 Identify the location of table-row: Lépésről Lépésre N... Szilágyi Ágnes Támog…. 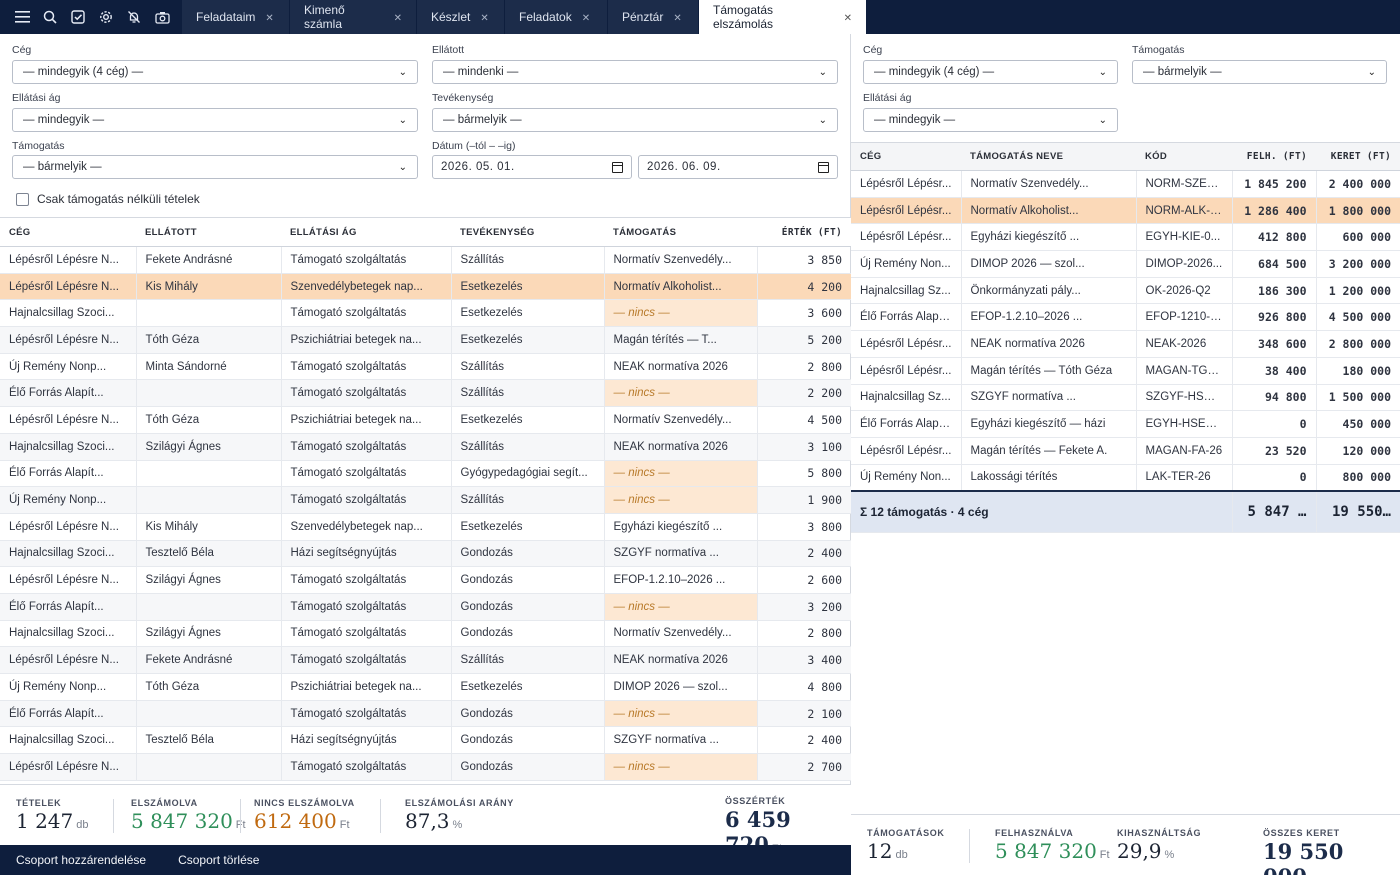
(425, 580).